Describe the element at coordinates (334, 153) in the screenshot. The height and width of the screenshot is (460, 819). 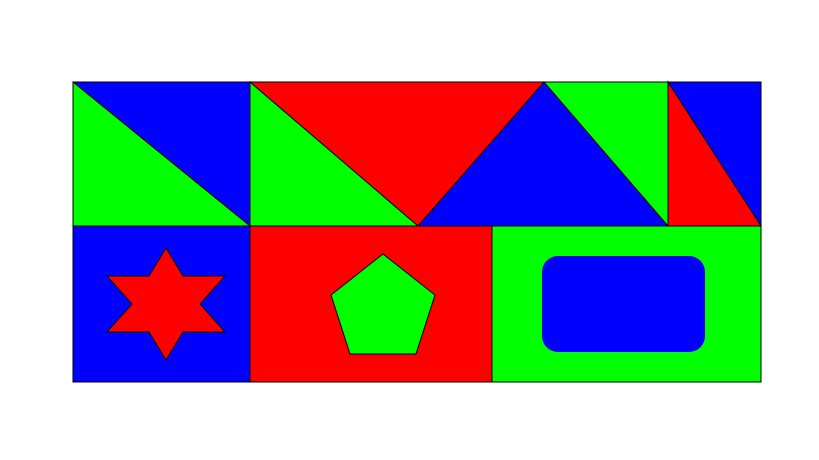
I see `green-triangle-2-outline` at that location.